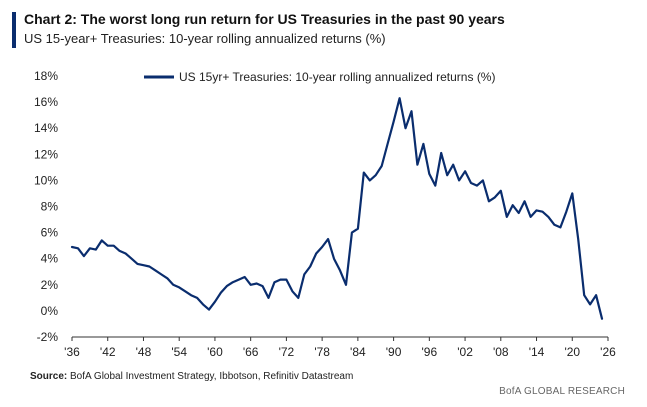 The image size is (647, 407). Describe the element at coordinates (430, 352) in the screenshot. I see `x-tick-label: '96` at that location.